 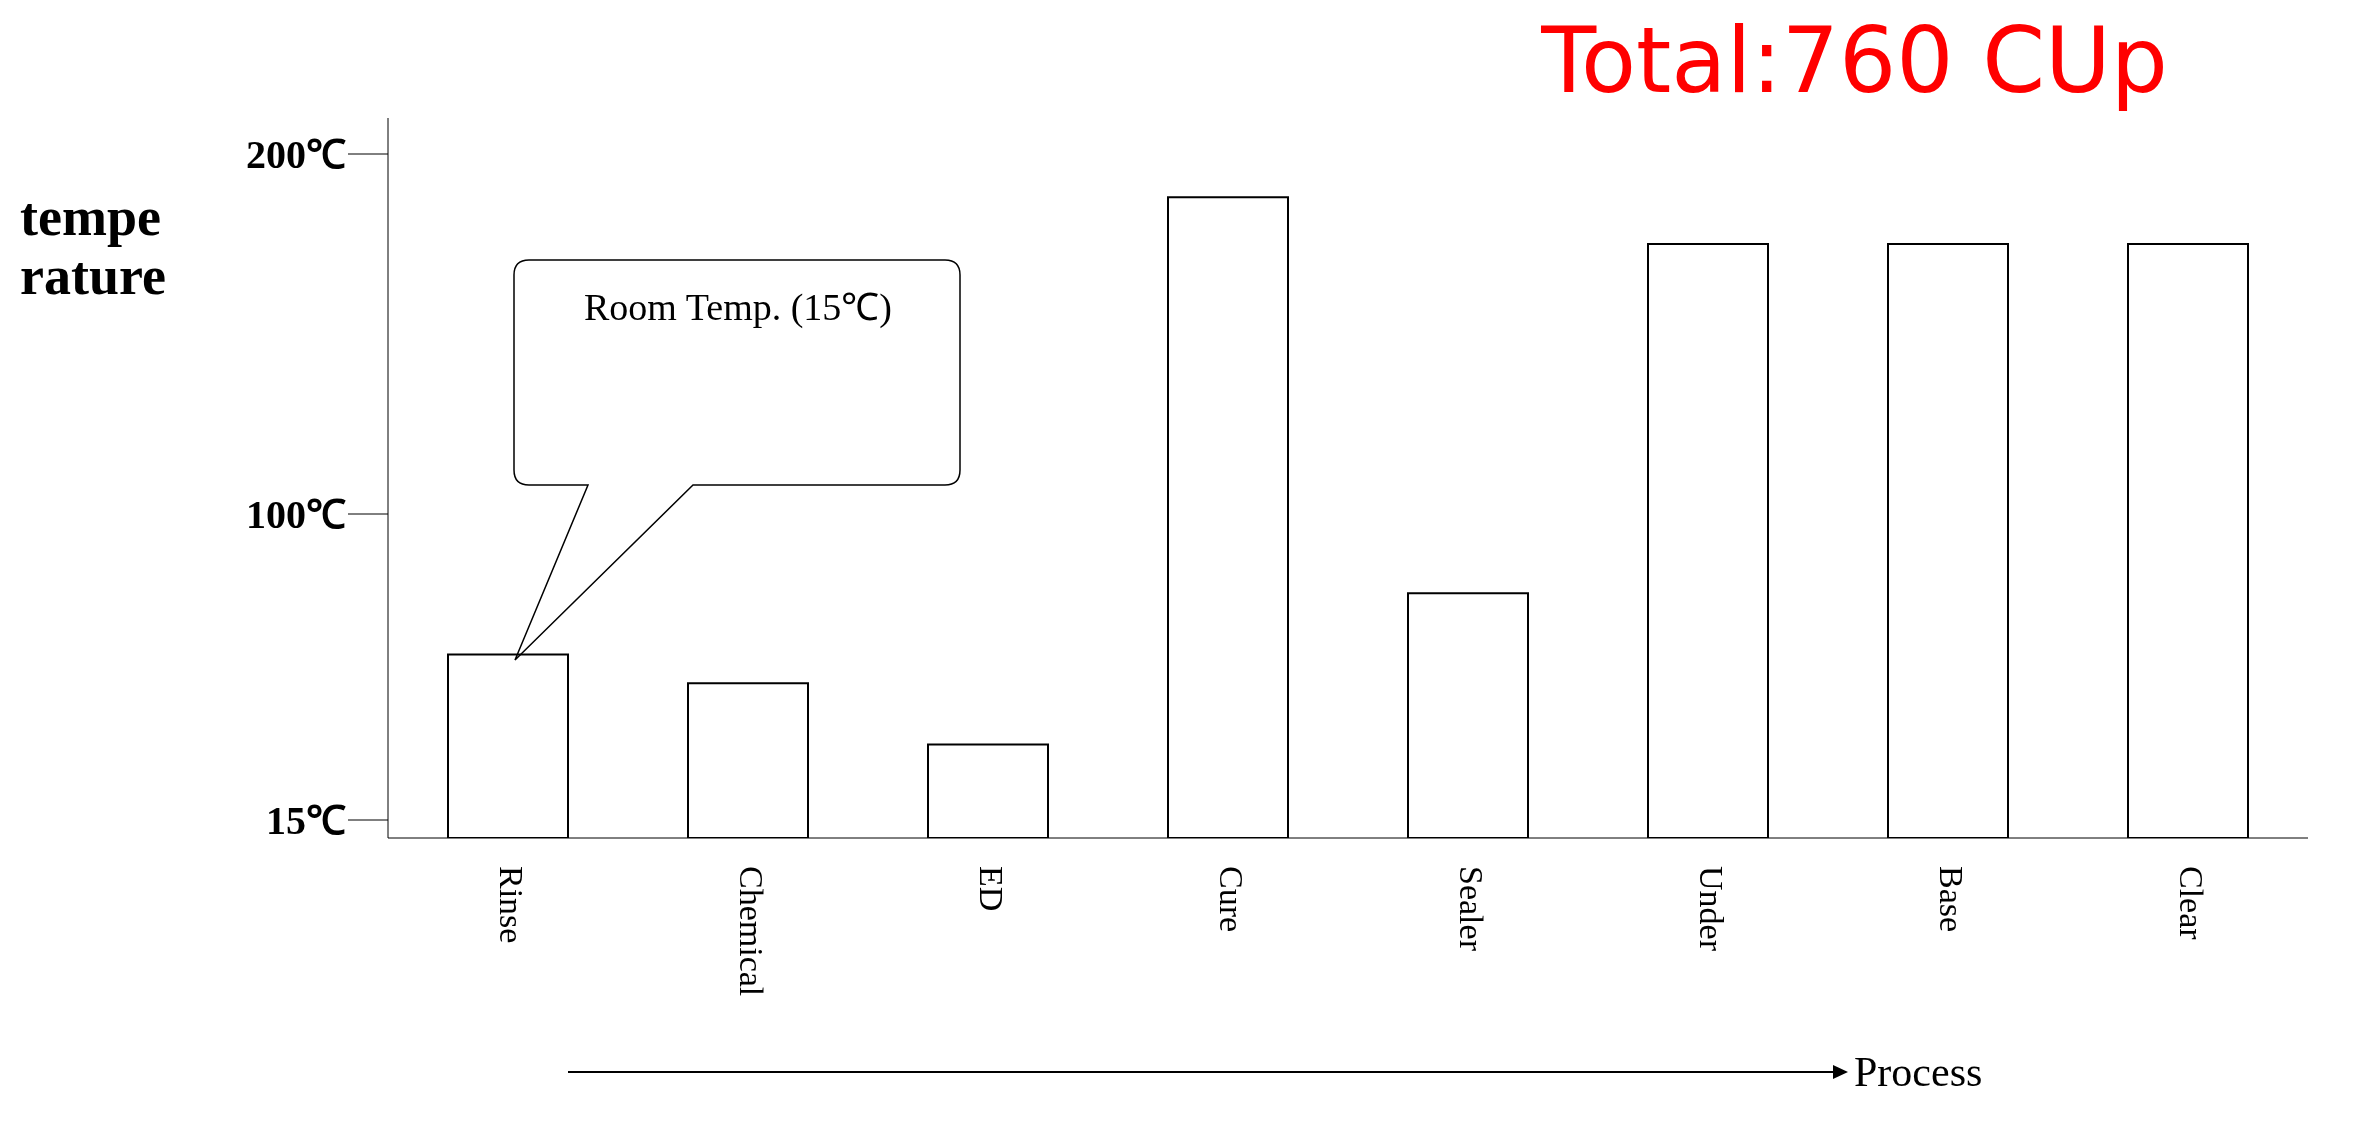 I want to click on x-tick-label: Base, so click(x=1952, y=899).